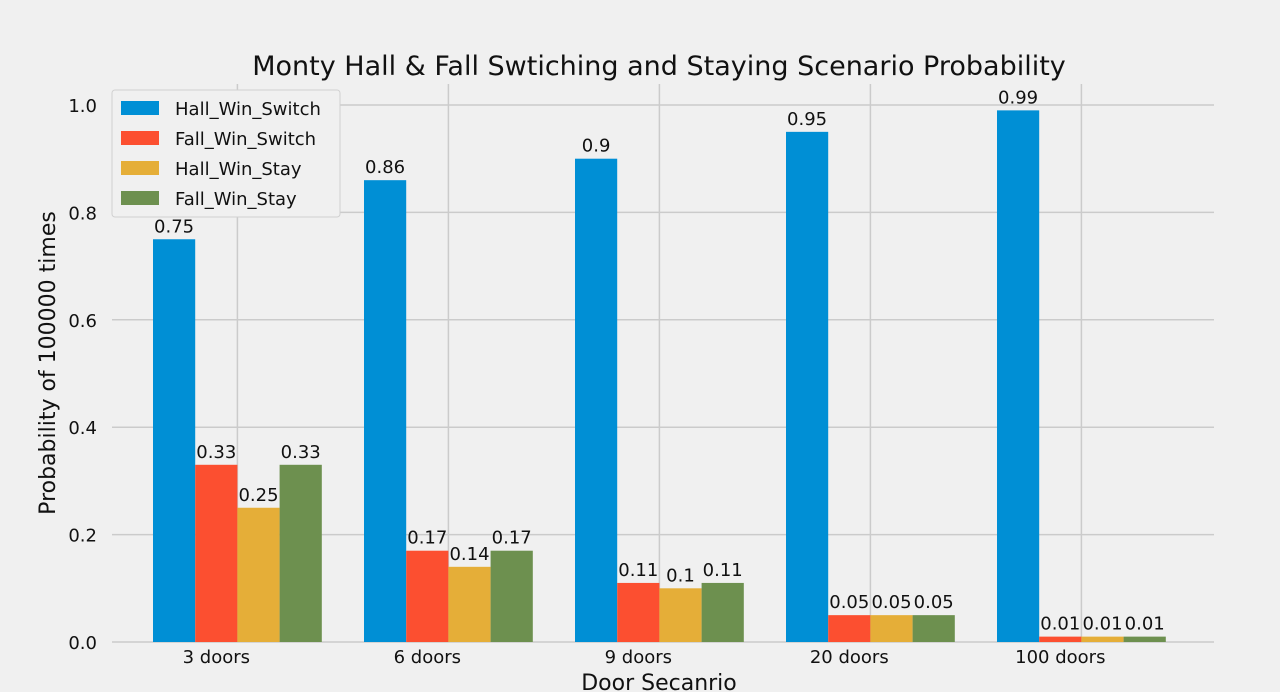  Describe the element at coordinates (82, 213) in the screenshot. I see `y-tick-label: 0.8` at that location.